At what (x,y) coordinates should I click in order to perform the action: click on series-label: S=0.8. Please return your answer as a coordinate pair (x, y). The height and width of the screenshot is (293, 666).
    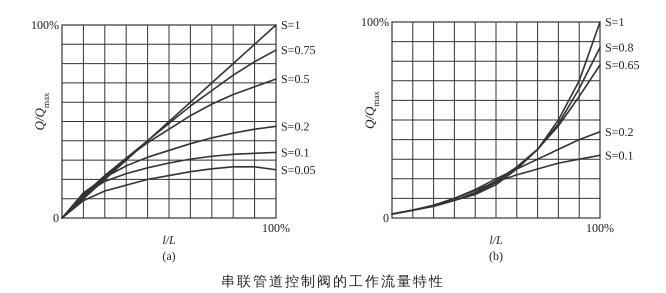
    Looking at the image, I should click on (619, 47).